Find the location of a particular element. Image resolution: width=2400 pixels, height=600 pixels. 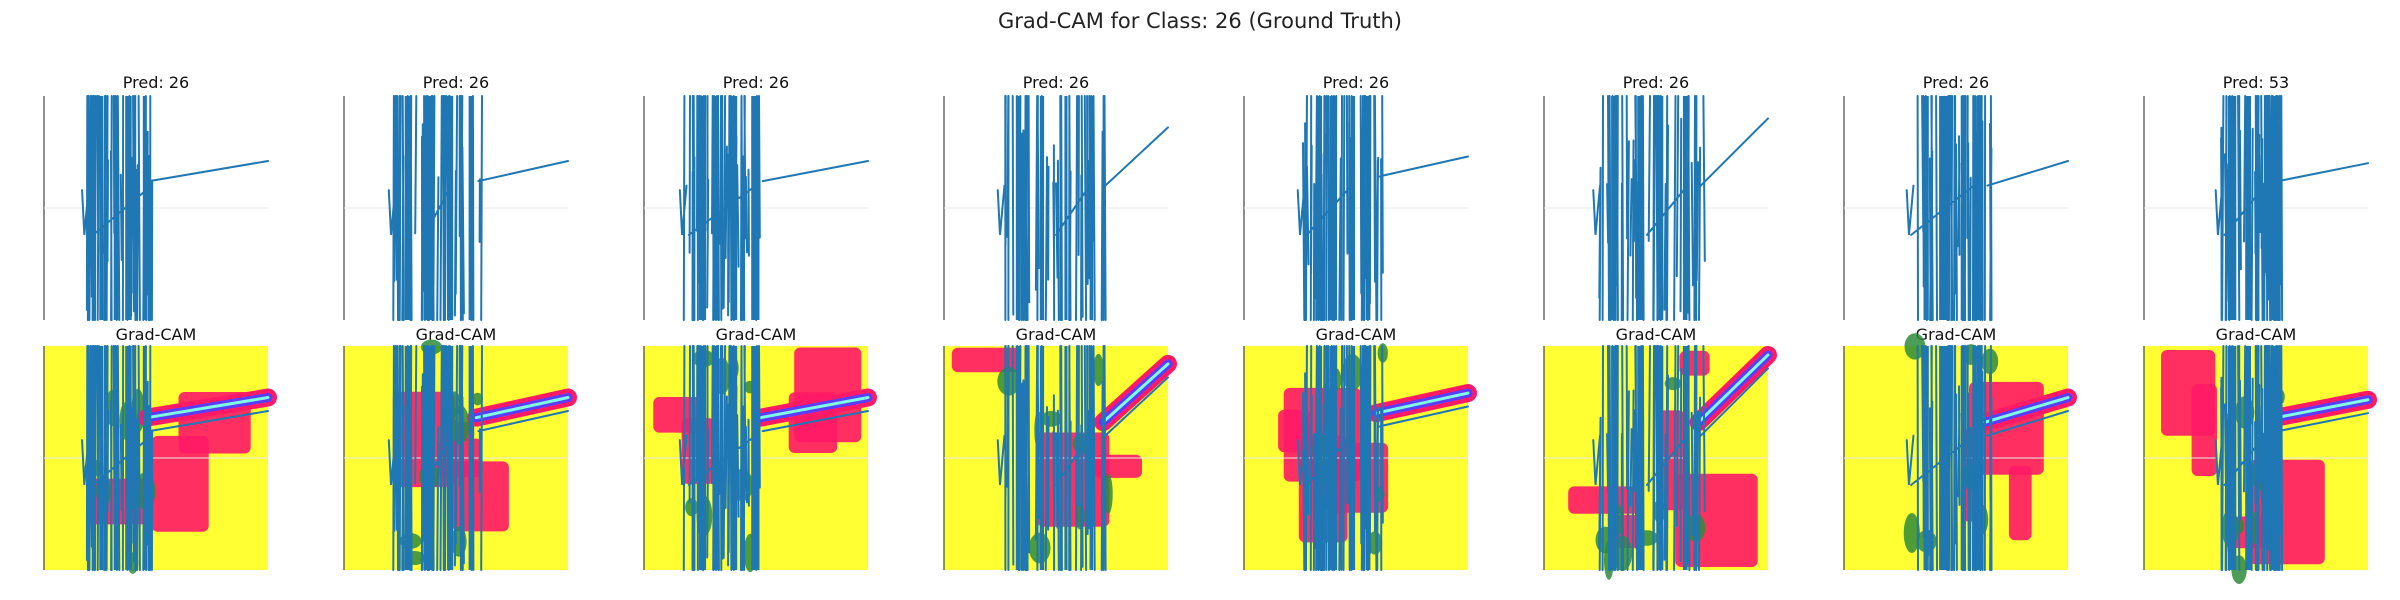

panel-title-2: Pred: 26 is located at coordinates (756, 82).